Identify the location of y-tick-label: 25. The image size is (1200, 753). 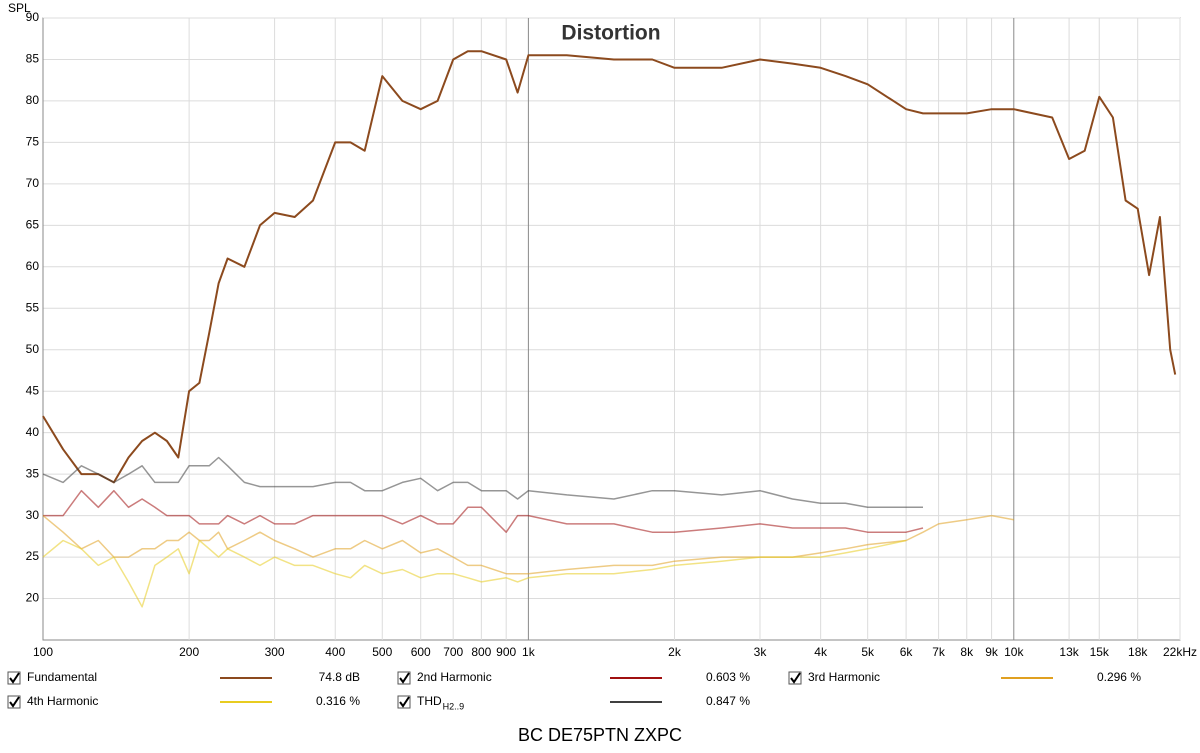
(33, 556).